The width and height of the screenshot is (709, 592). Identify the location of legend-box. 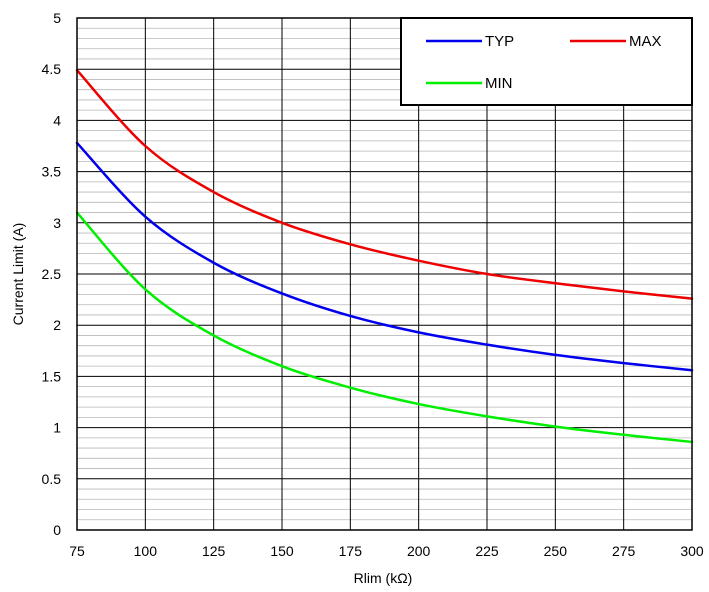
(546, 61).